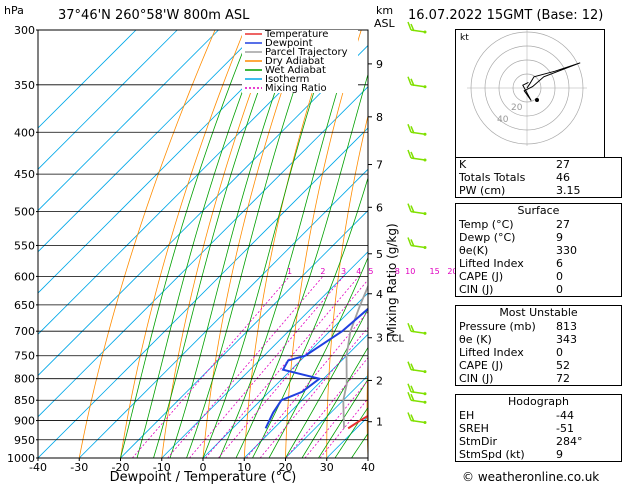 This screenshot has height=486, width=629. What do you see at coordinates (492, 454) in the screenshot?
I see `row-label: StmSpd (kt)` at bounding box center [492, 454].